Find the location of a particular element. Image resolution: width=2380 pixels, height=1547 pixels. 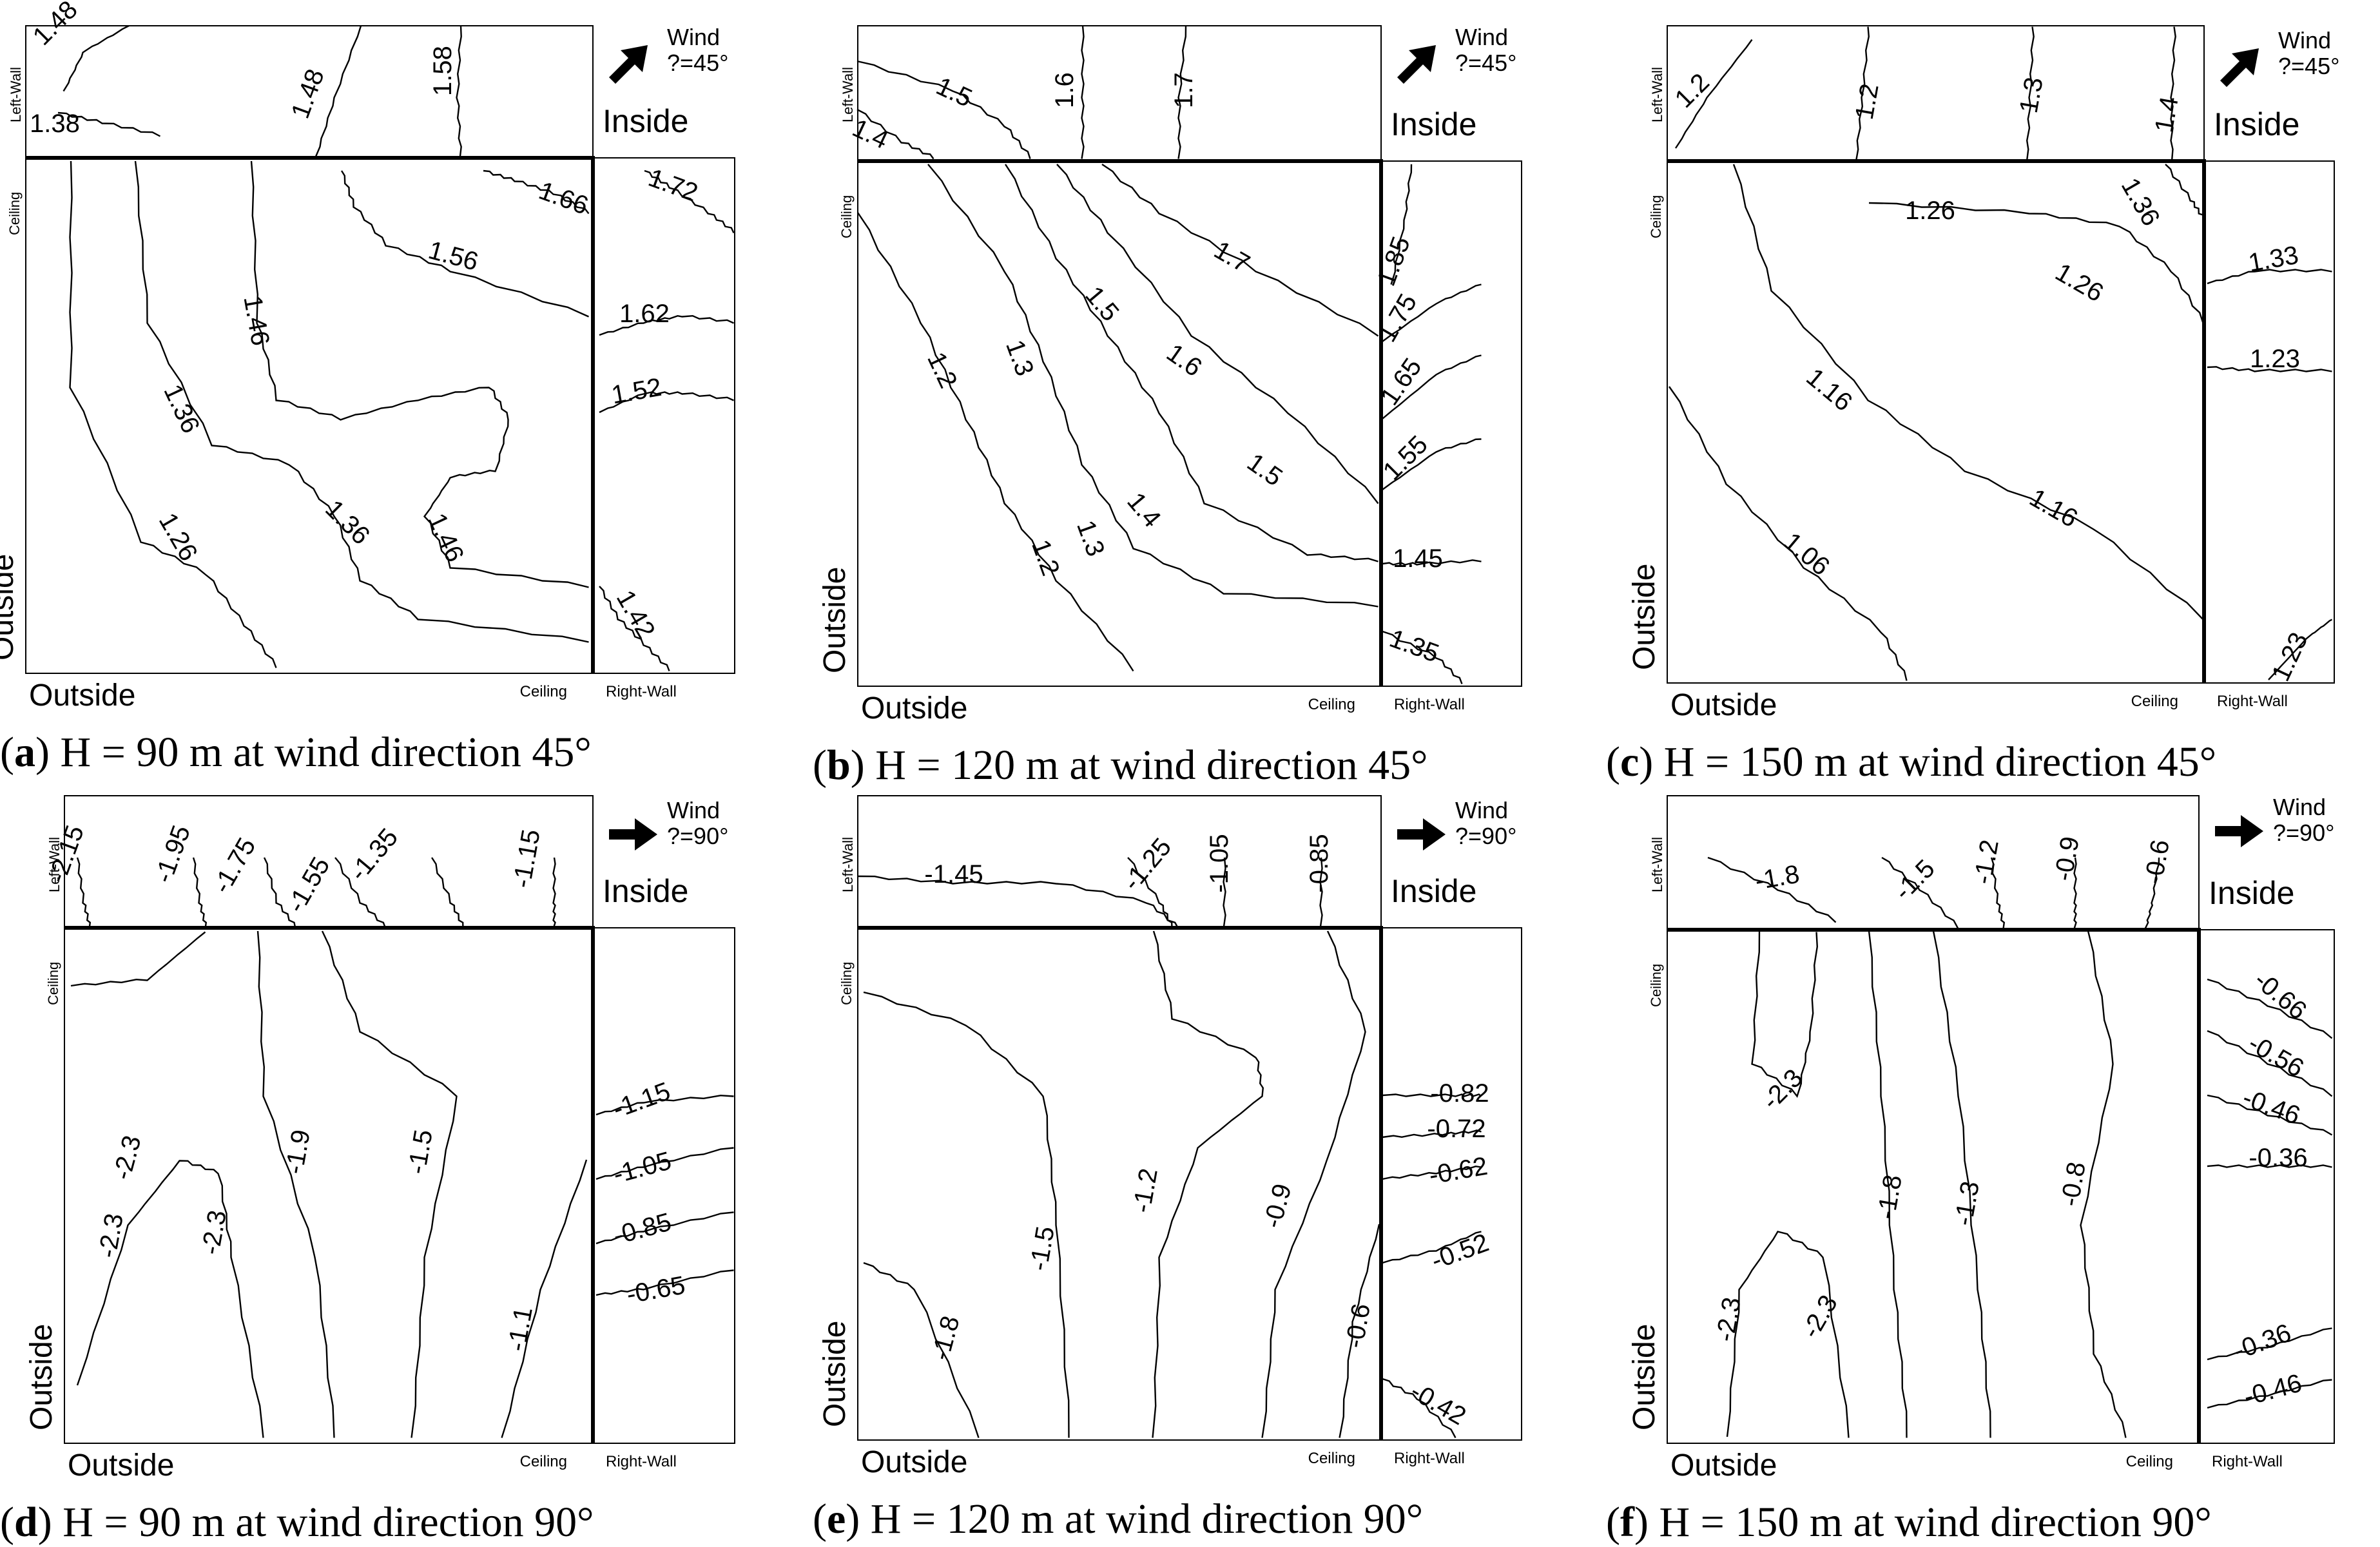

panel-caption: (d) H = 90 m at wind direction 90° is located at coordinates (297, 1522).